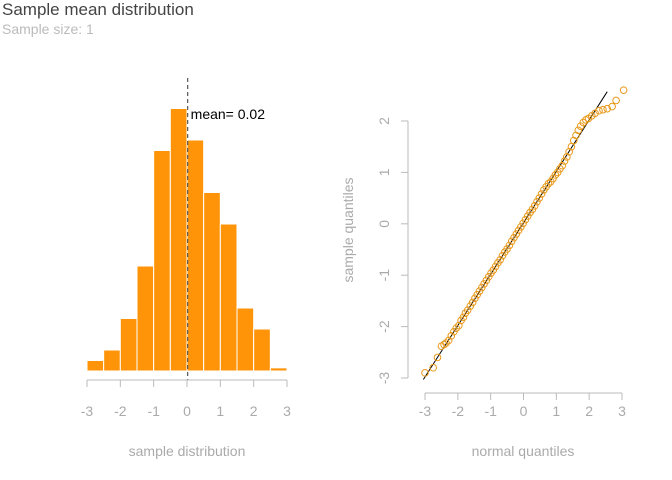 This screenshot has height=480, width=672. Describe the element at coordinates (425, 411) in the screenshot. I see `qq-x-tick-label: -3` at that location.